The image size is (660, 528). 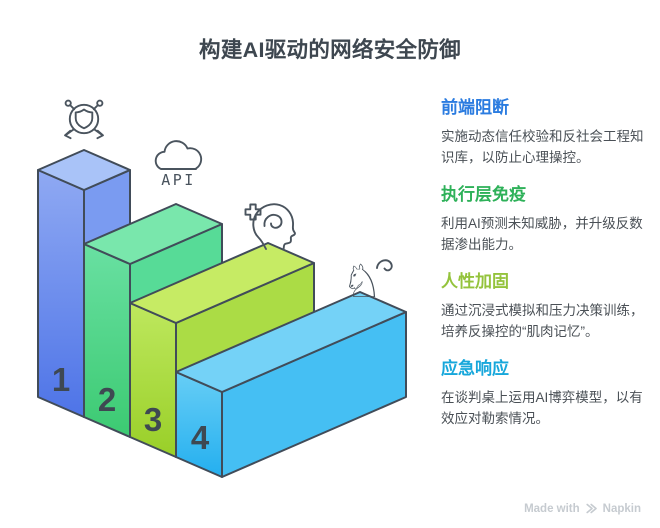 I want to click on section-body: 实施动态信任校验和反社会工程知识库，以防止心理操控。, so click(x=542, y=147).